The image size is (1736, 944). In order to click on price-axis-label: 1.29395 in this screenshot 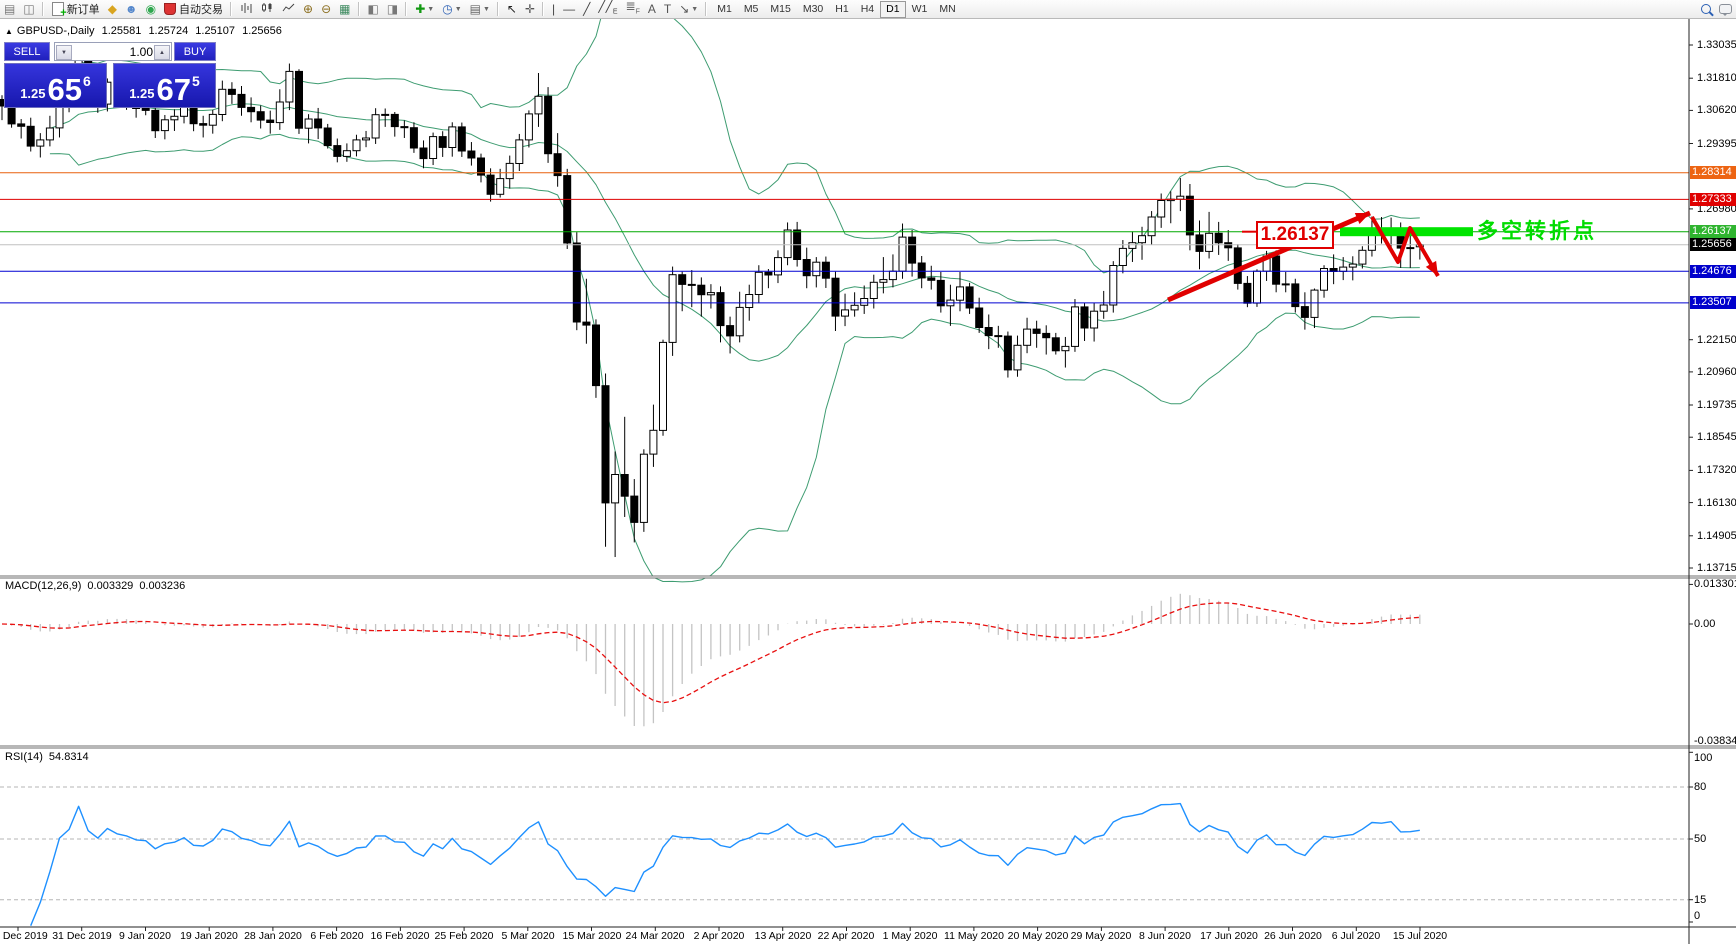, I will do `click(1716, 144)`.